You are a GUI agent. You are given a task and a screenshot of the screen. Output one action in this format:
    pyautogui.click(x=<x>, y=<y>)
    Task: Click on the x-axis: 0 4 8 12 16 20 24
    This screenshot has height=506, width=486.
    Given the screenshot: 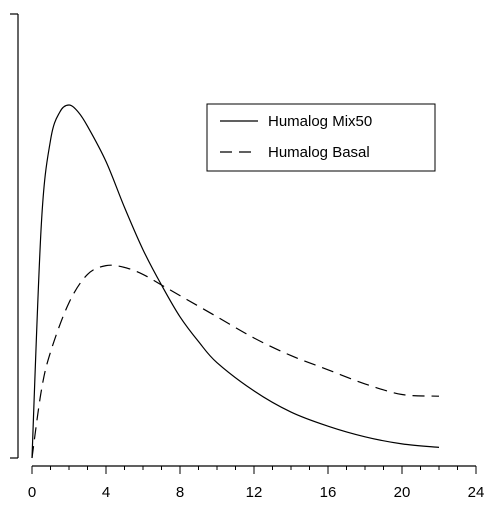 What is the action you would take?
    pyautogui.click(x=256, y=483)
    